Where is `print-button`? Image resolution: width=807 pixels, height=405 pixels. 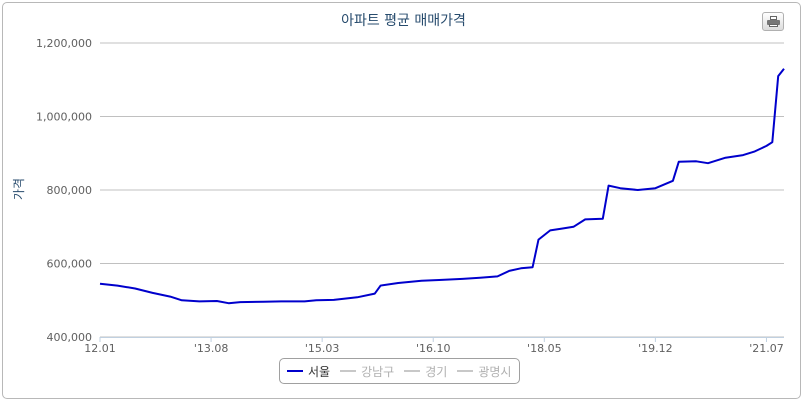 print-button is located at coordinates (773, 21).